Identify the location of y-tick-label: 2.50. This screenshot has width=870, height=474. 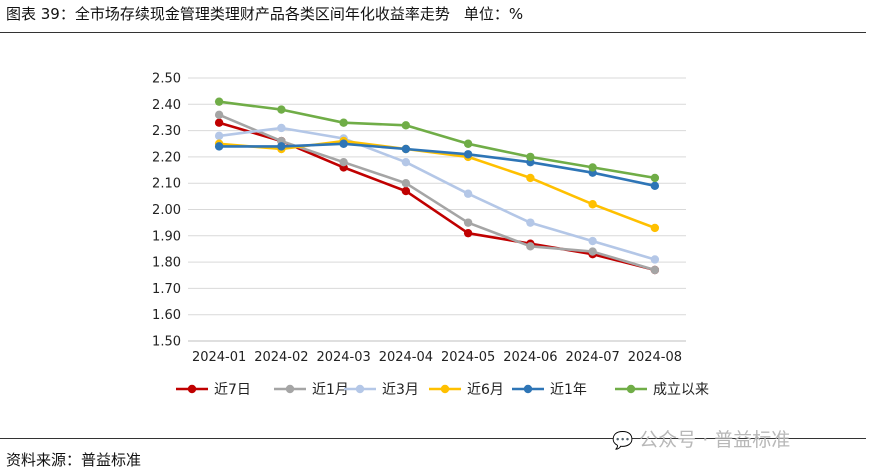
(166, 79).